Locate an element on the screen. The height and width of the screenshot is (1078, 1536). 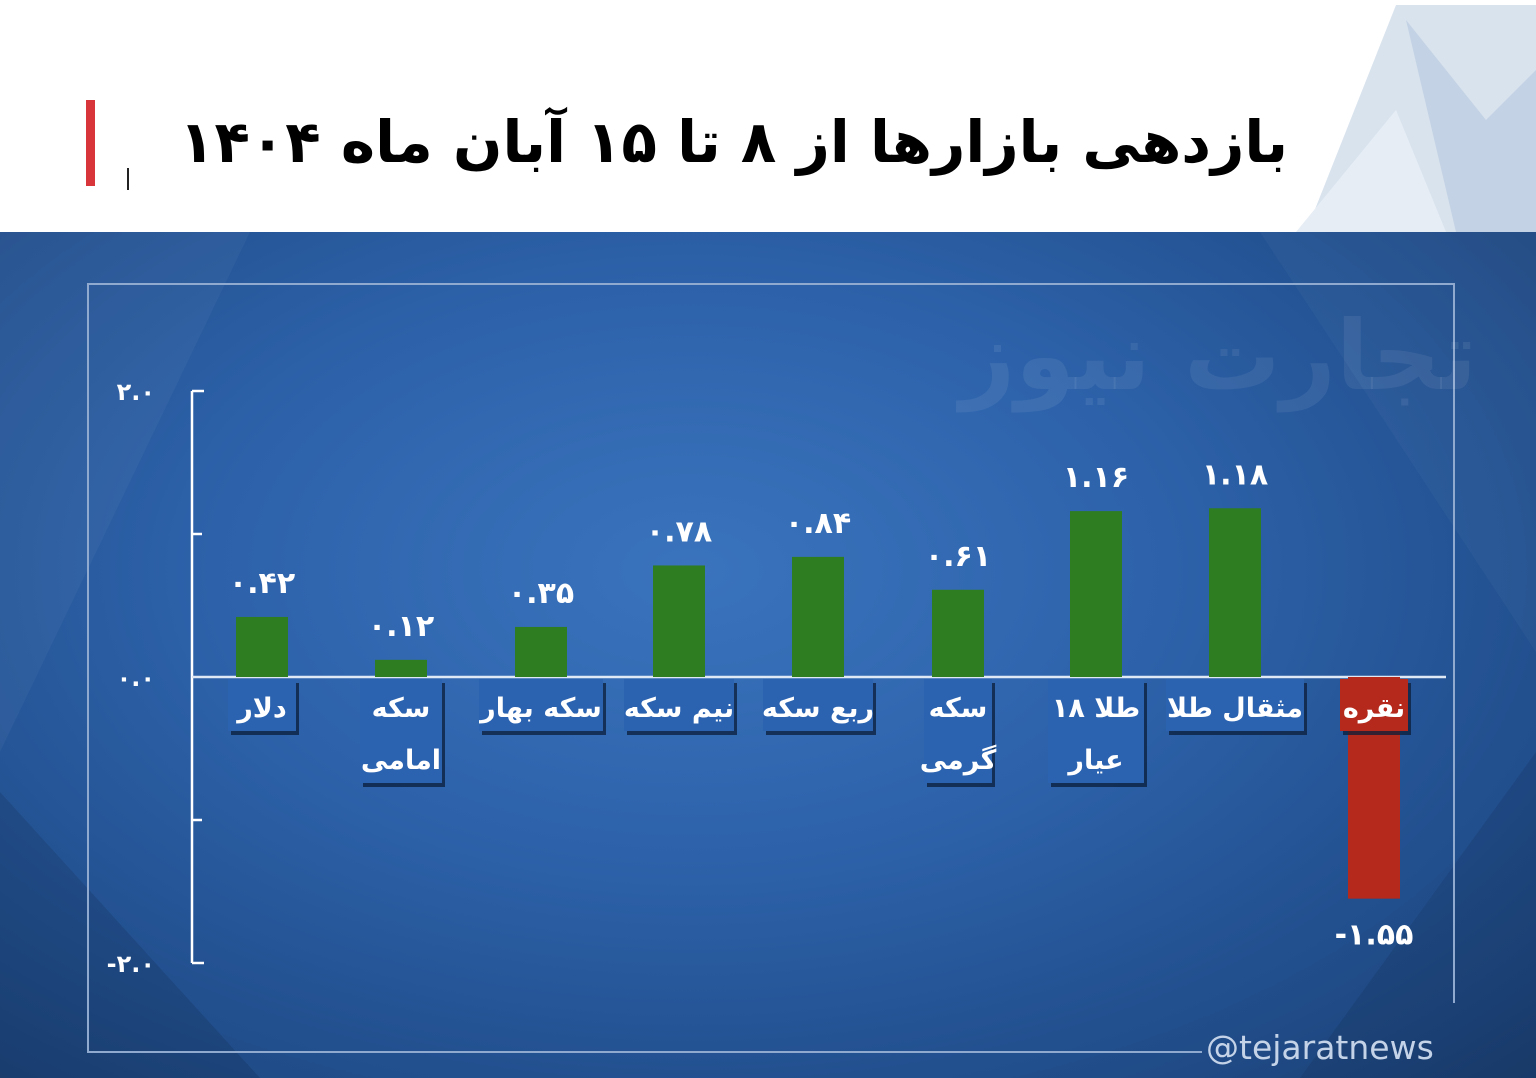
category-label: سکه بهار is located at coordinates (540, 708).